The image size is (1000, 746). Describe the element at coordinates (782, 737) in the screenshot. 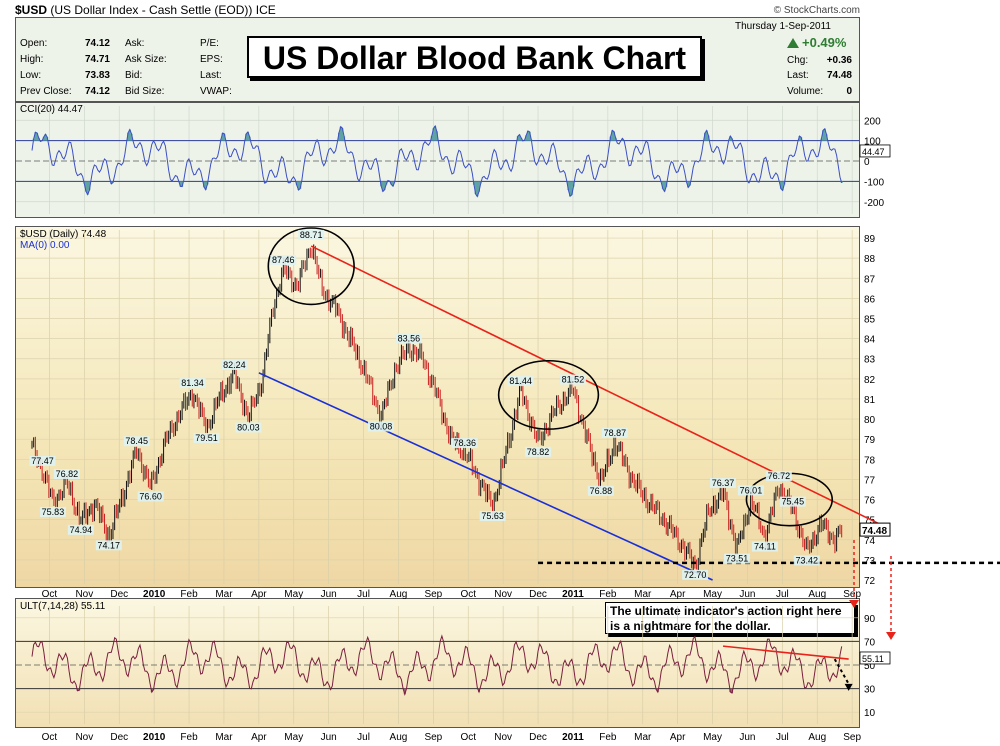

I see `ult-month-label: Jul` at that location.